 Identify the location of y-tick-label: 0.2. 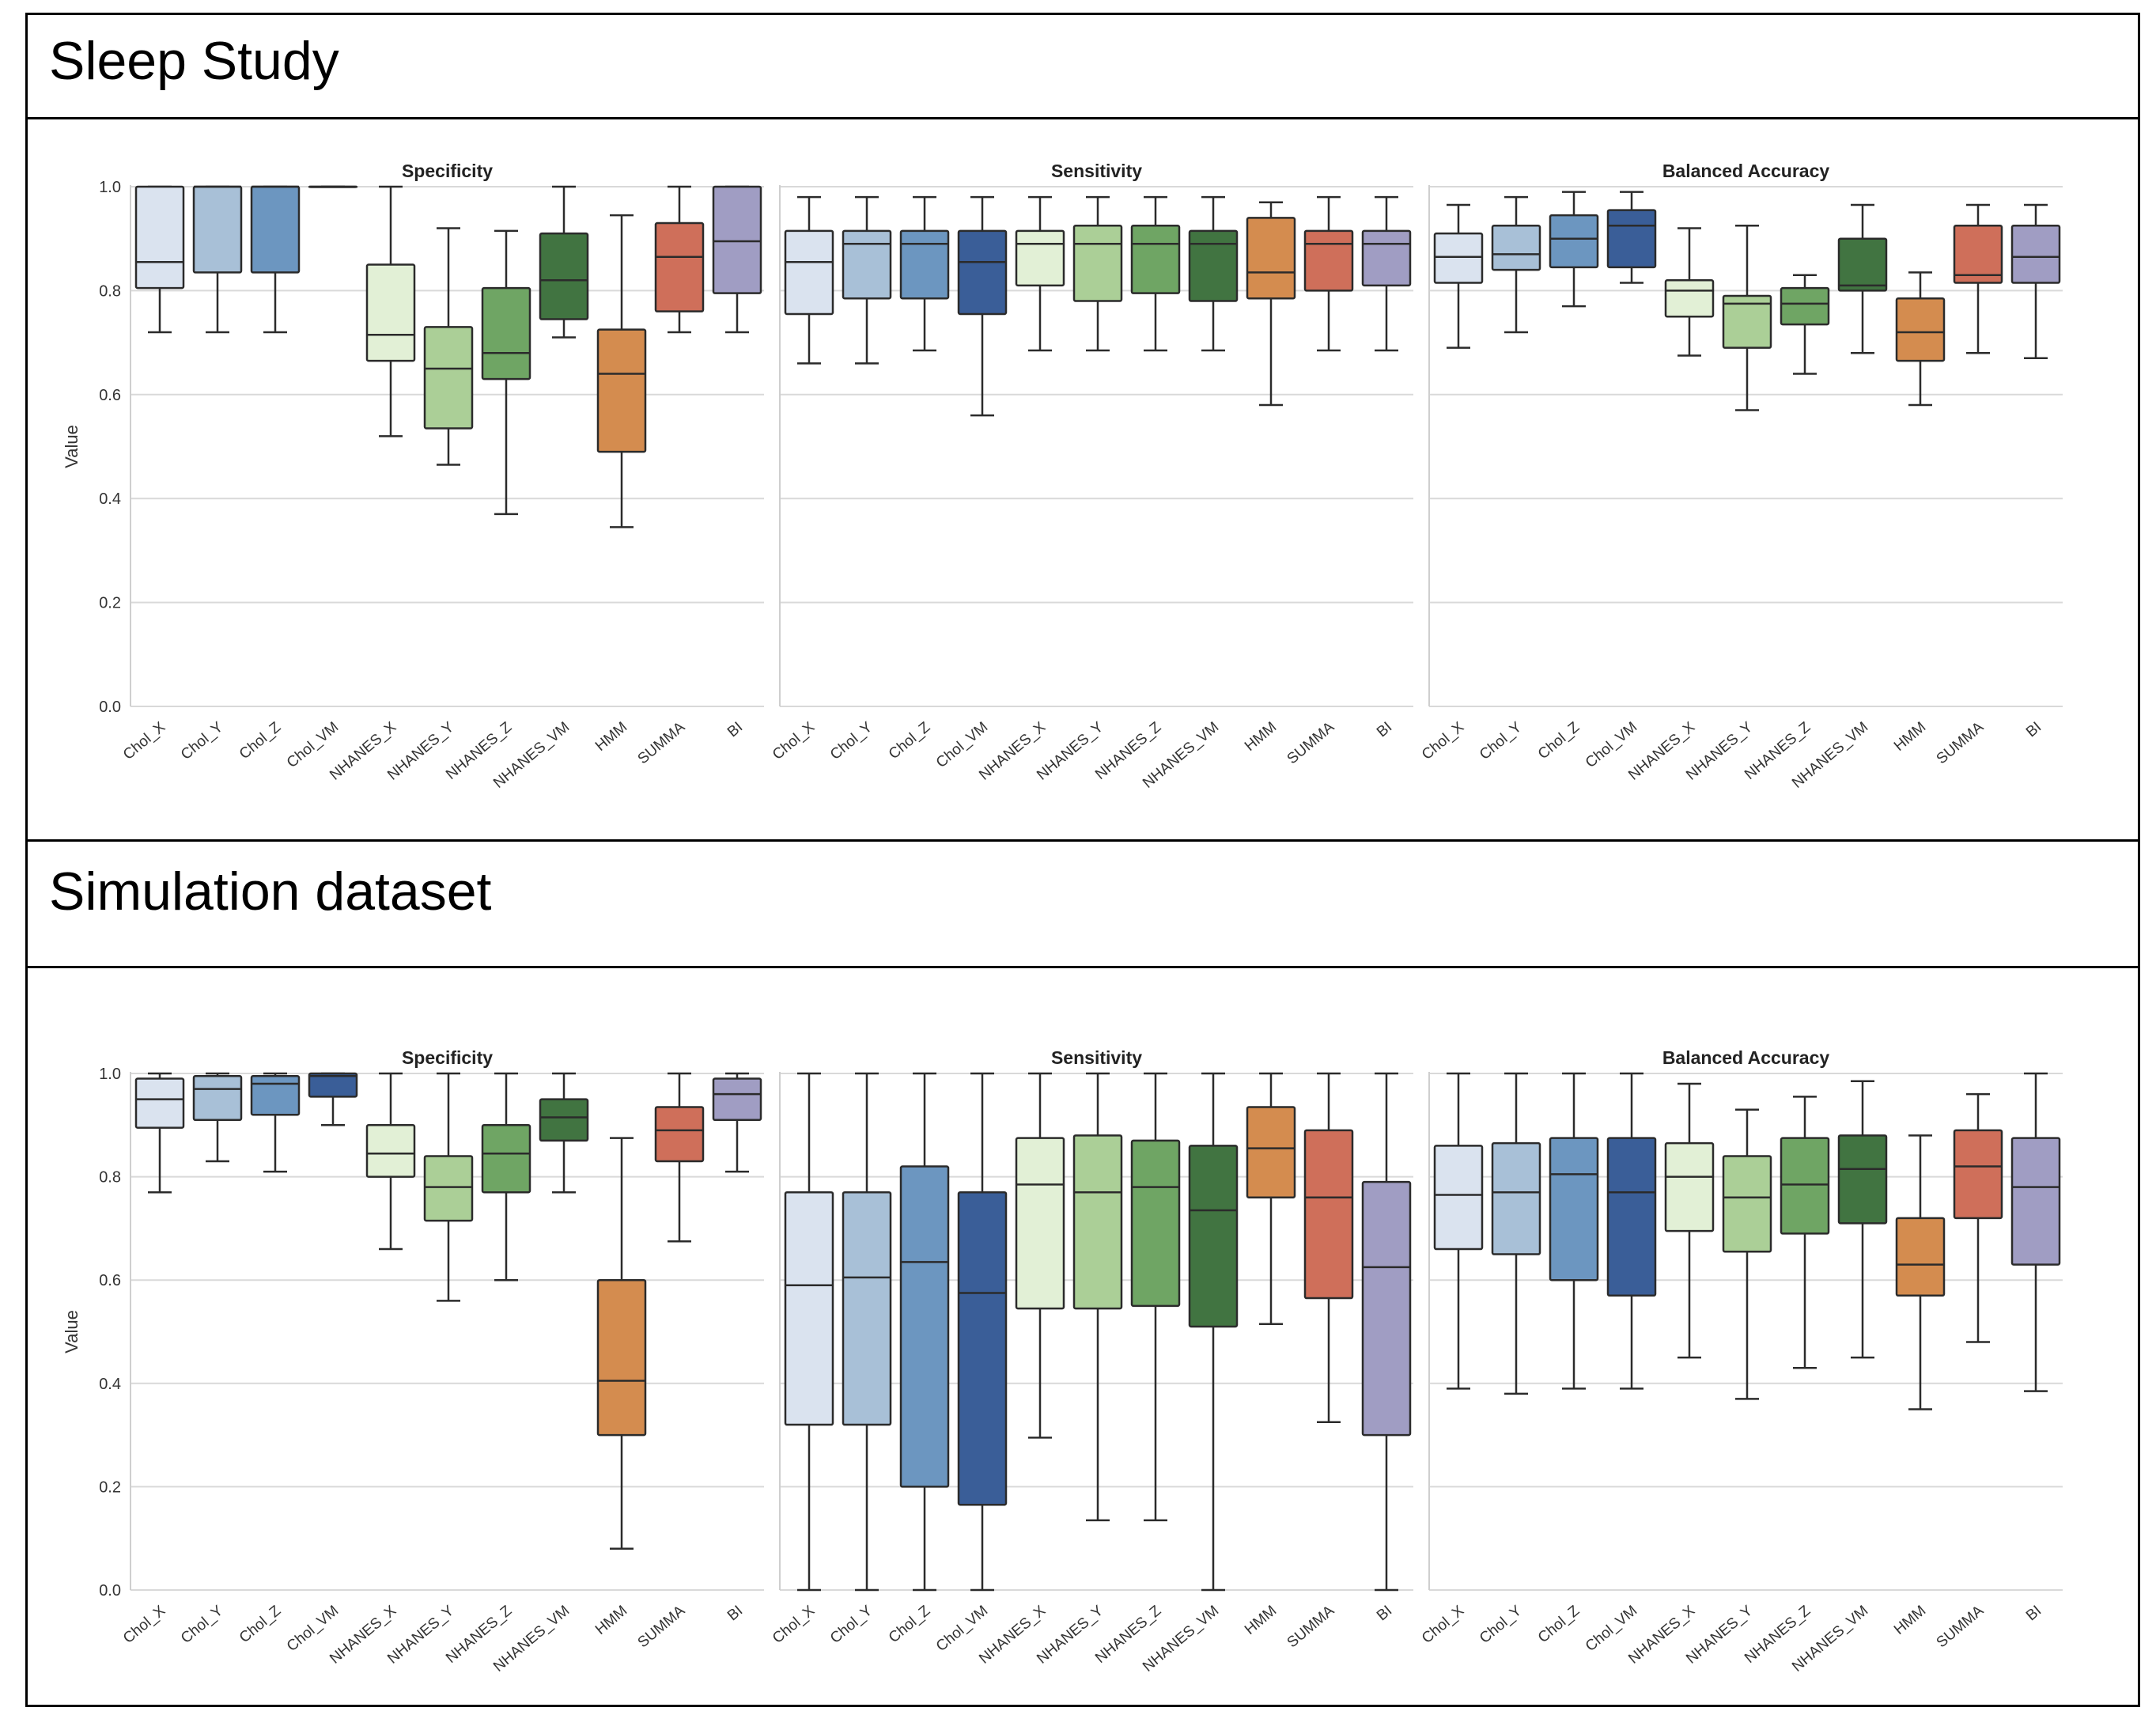
(110, 603).